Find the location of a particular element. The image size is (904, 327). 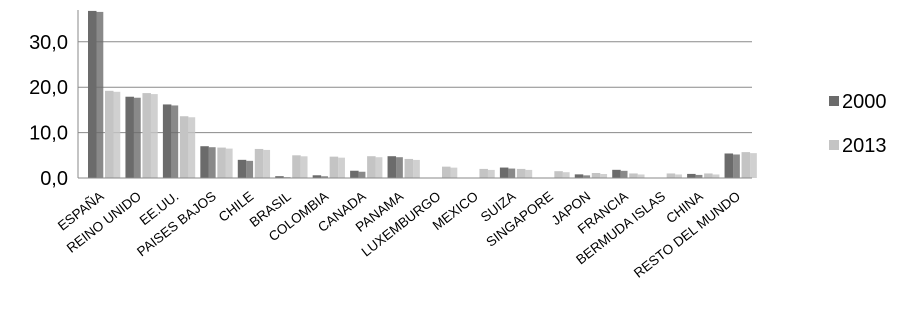

y-tick-label: 20,0 is located at coordinates (48, 88).